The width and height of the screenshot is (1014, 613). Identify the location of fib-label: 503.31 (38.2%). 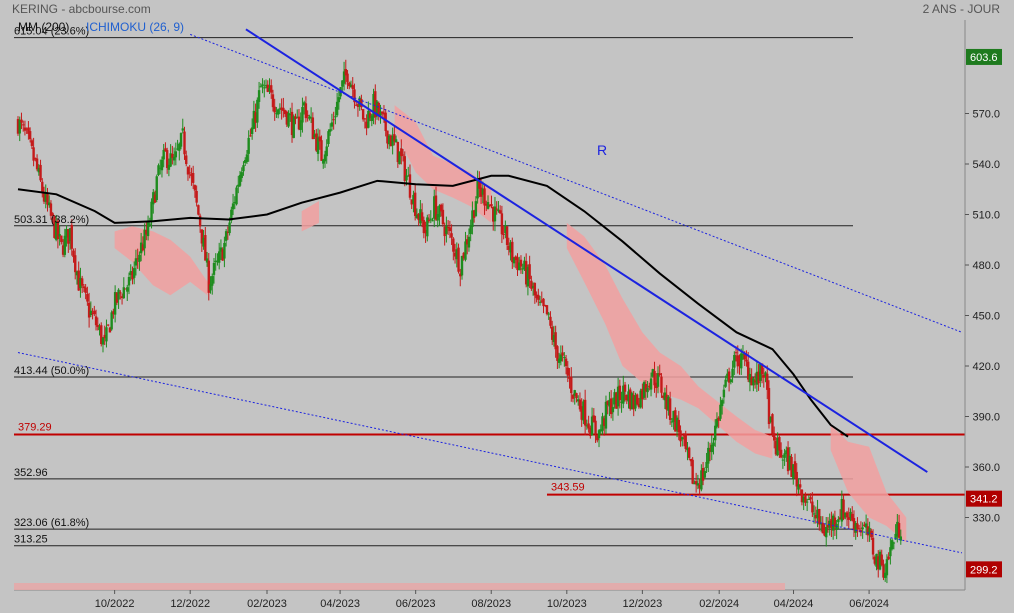
(51, 220).